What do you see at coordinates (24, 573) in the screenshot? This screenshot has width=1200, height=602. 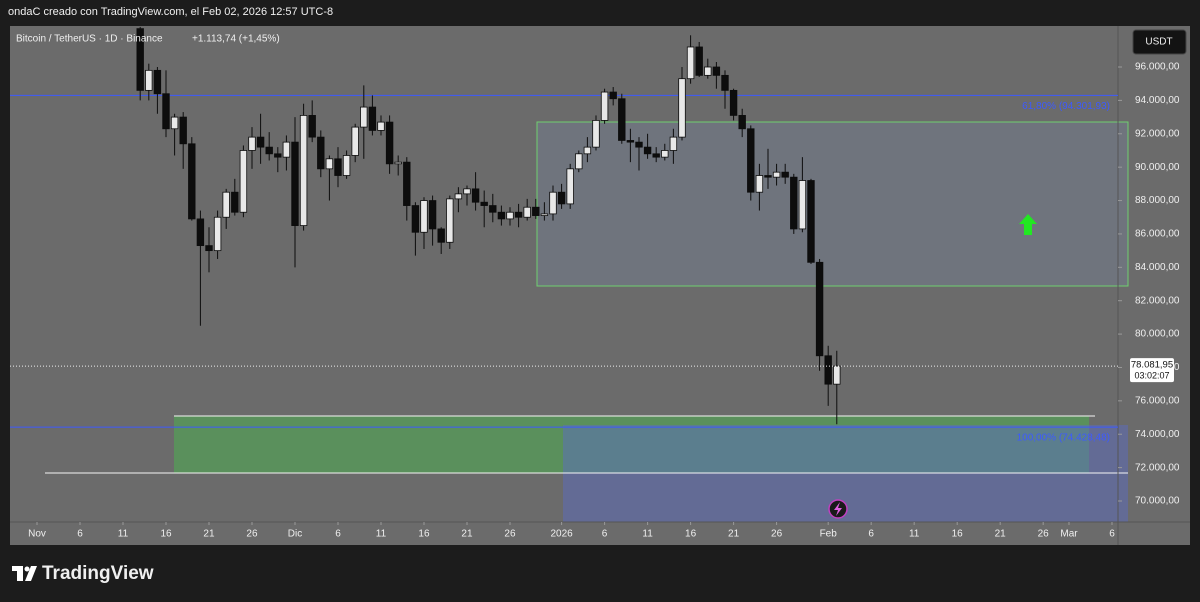 I see `footer-logo` at bounding box center [24, 573].